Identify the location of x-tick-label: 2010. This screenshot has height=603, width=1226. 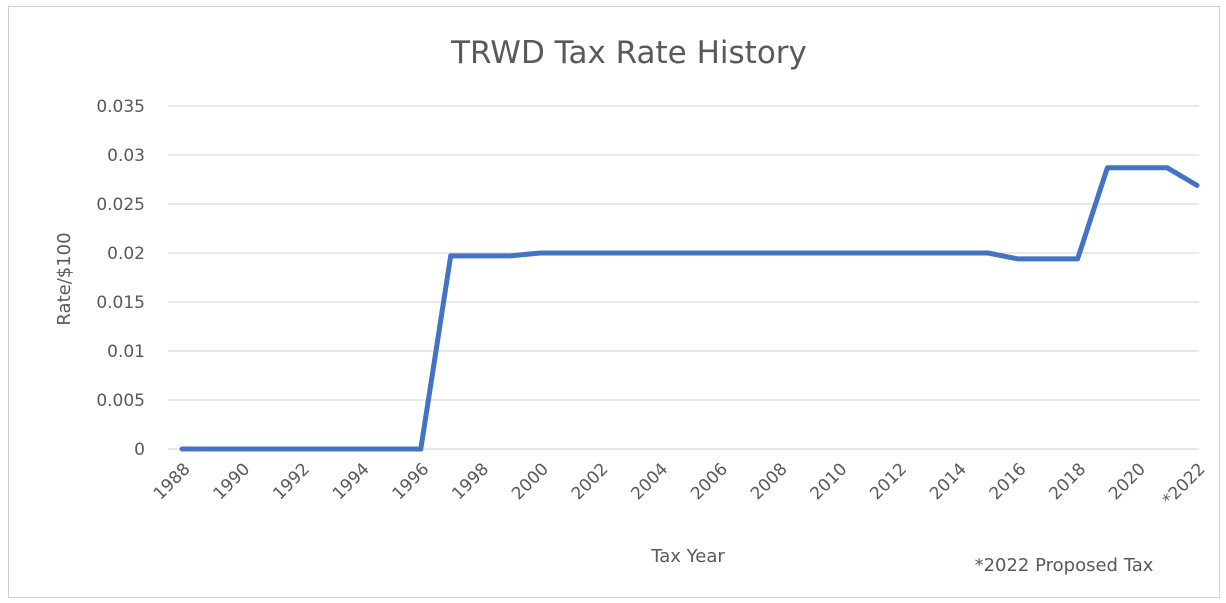
(829, 481).